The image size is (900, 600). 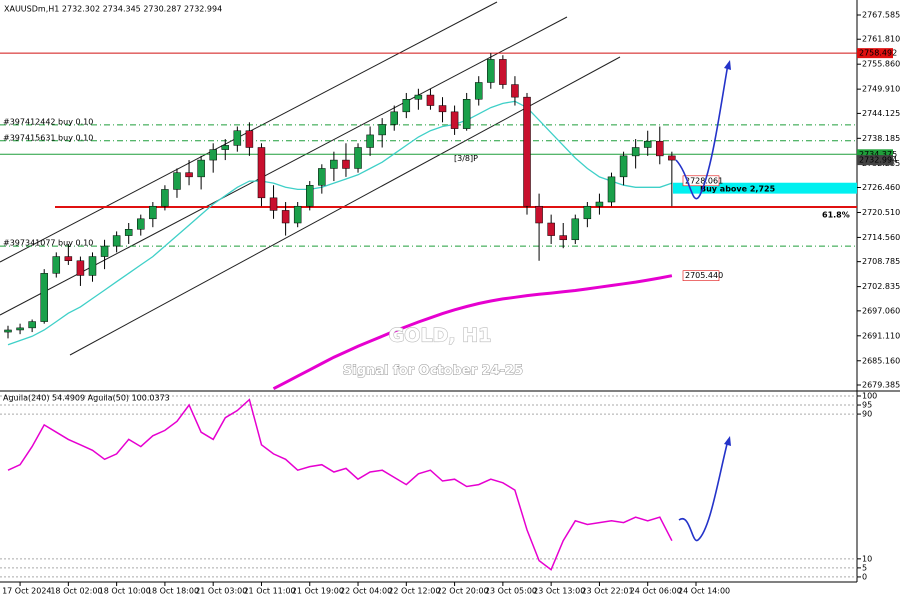 What do you see at coordinates (48, 137) in the screenshot?
I see `order-label: #397415631 buy 0.10` at bounding box center [48, 137].